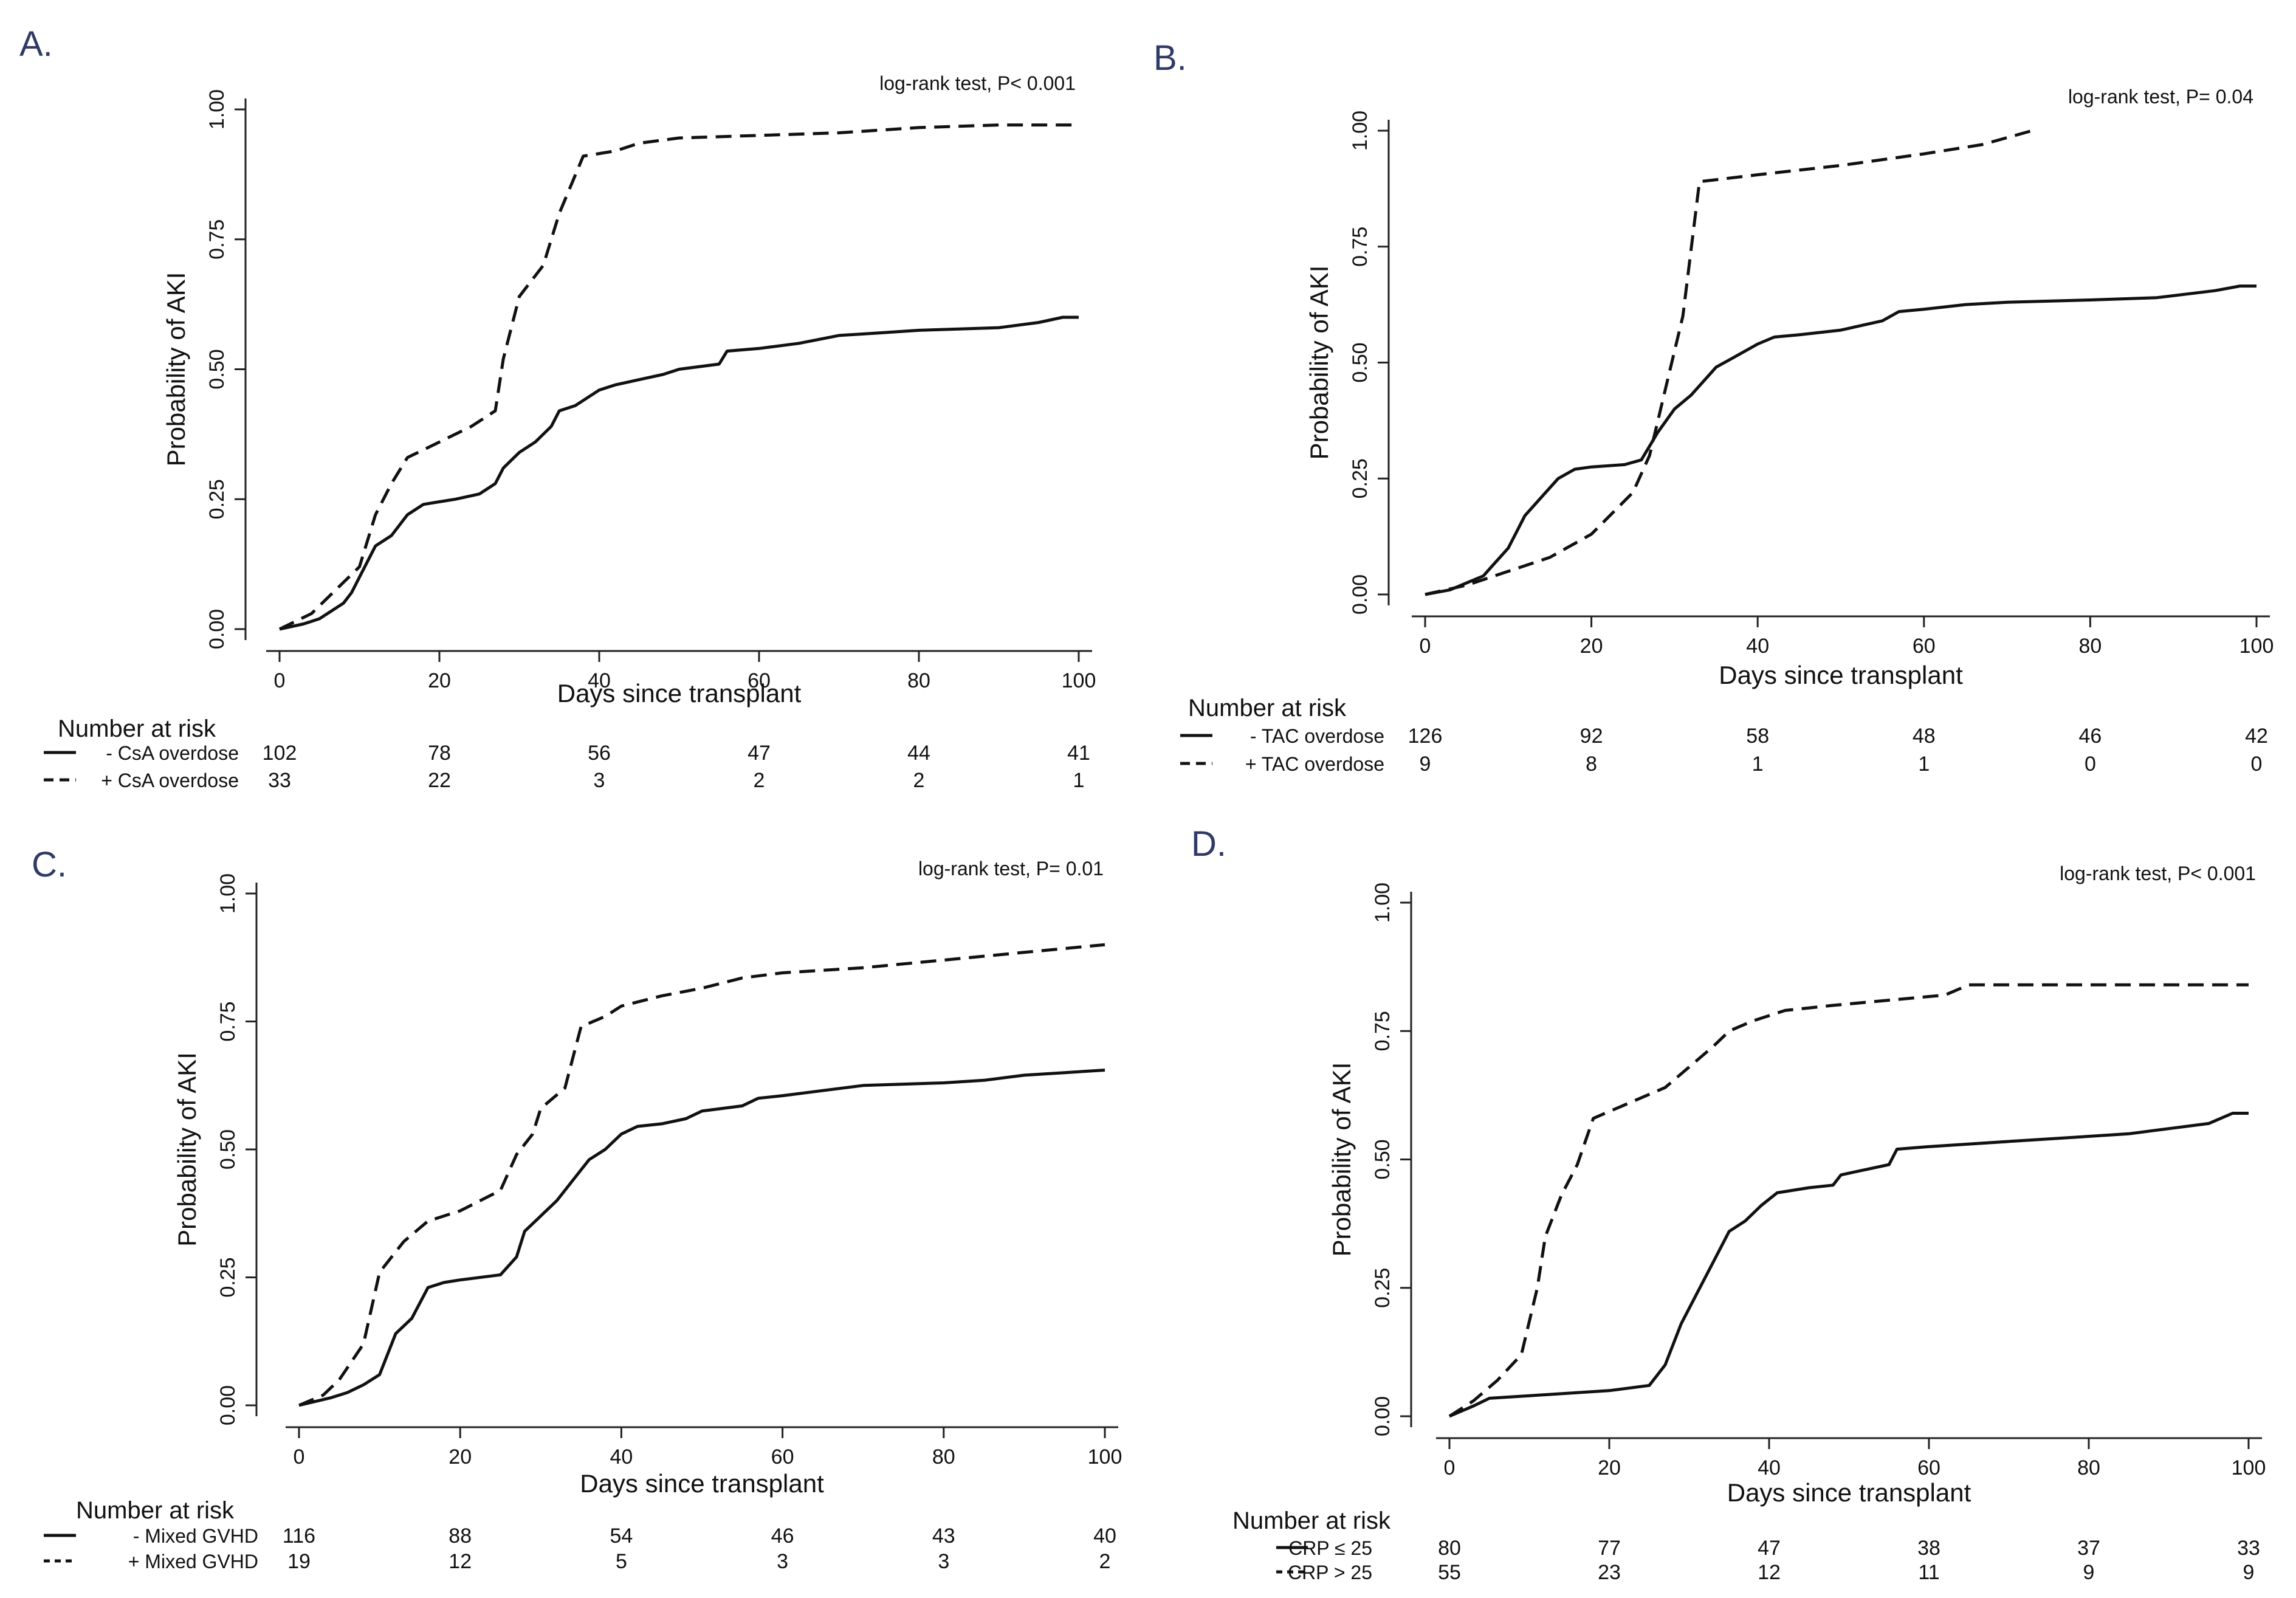 This screenshot has height=1598, width=2296. Describe the element at coordinates (1928, 1572) in the screenshot. I see `risk-count: 11` at that location.